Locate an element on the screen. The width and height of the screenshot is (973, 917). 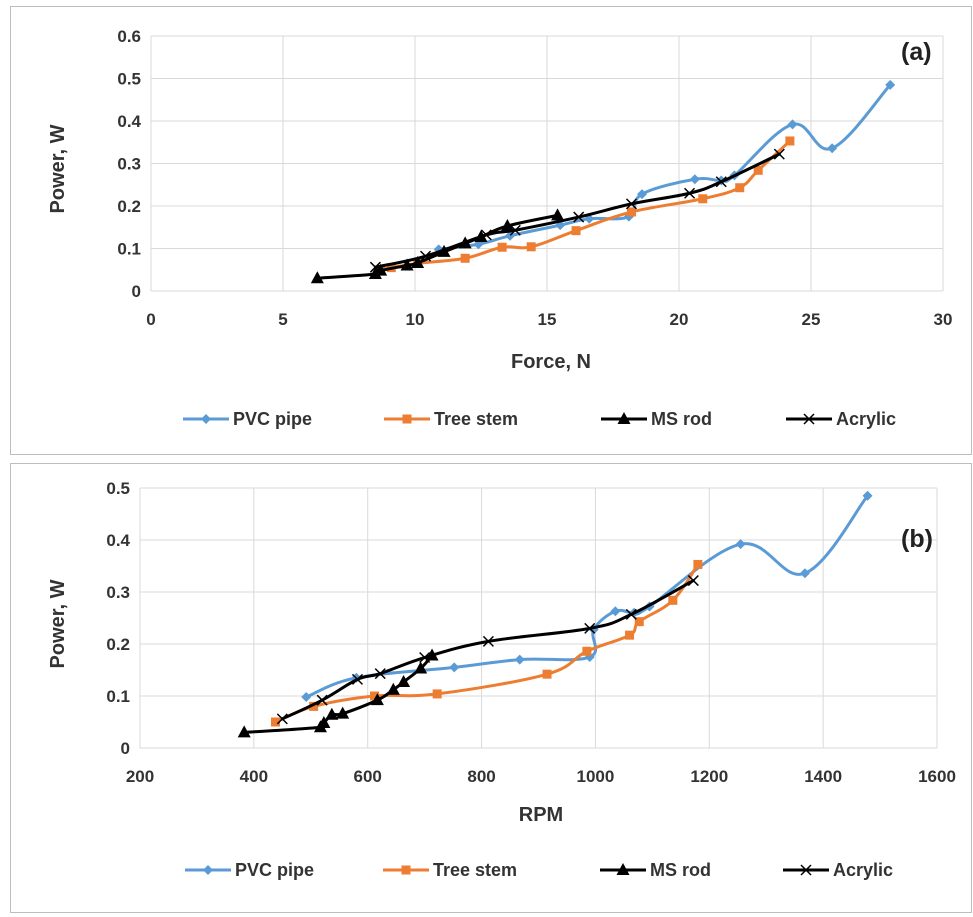
chart-a-series is located at coordinates (603, 181).